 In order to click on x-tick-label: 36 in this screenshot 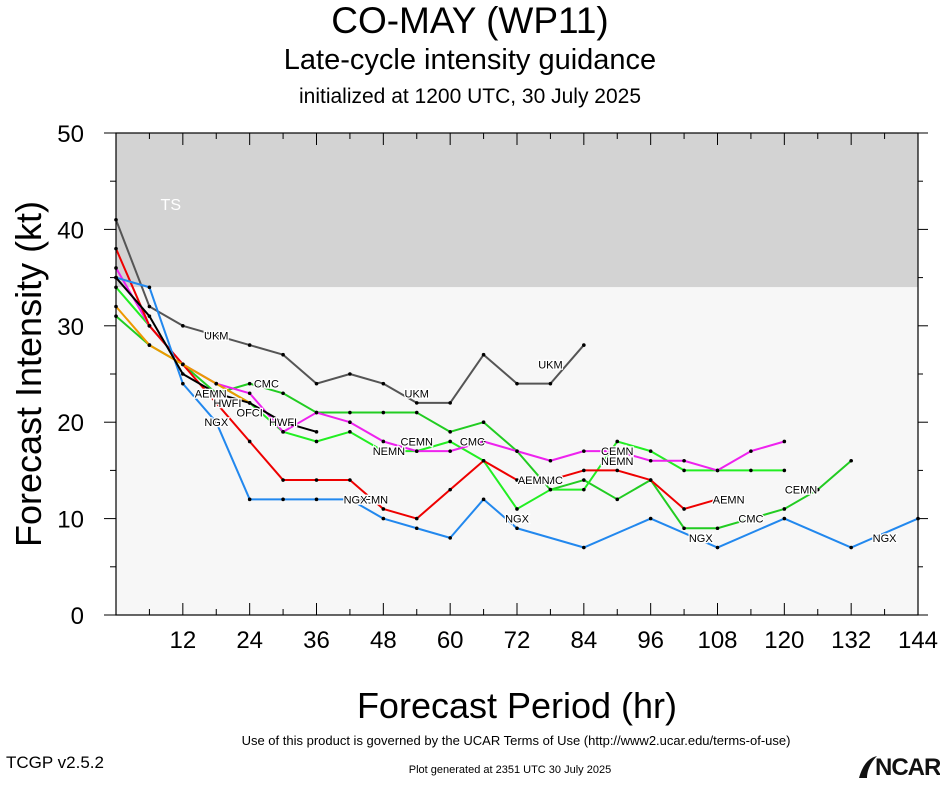, I will do `click(316, 640)`.